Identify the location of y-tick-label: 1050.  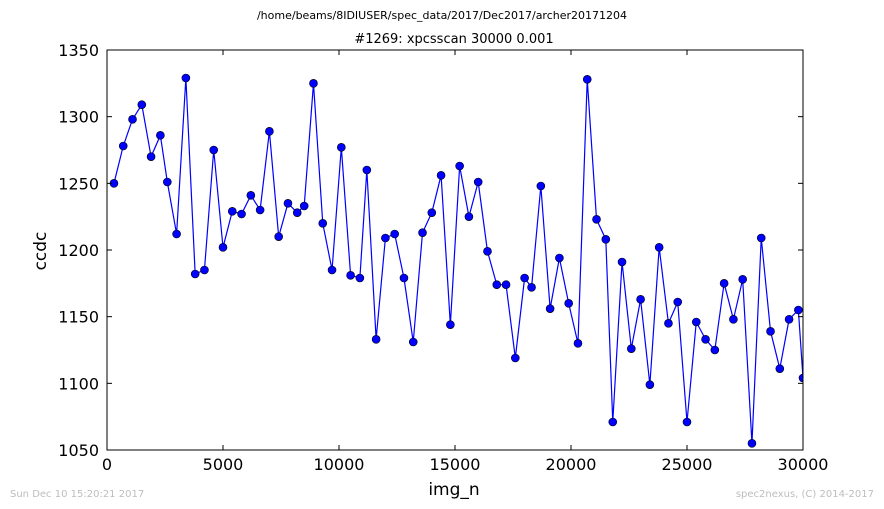
(78, 450).